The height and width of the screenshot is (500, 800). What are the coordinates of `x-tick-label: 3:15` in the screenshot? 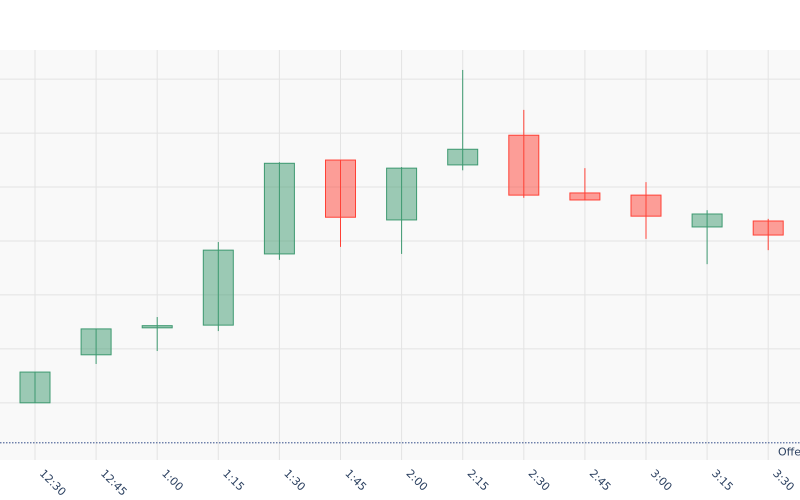 It's located at (722, 480).